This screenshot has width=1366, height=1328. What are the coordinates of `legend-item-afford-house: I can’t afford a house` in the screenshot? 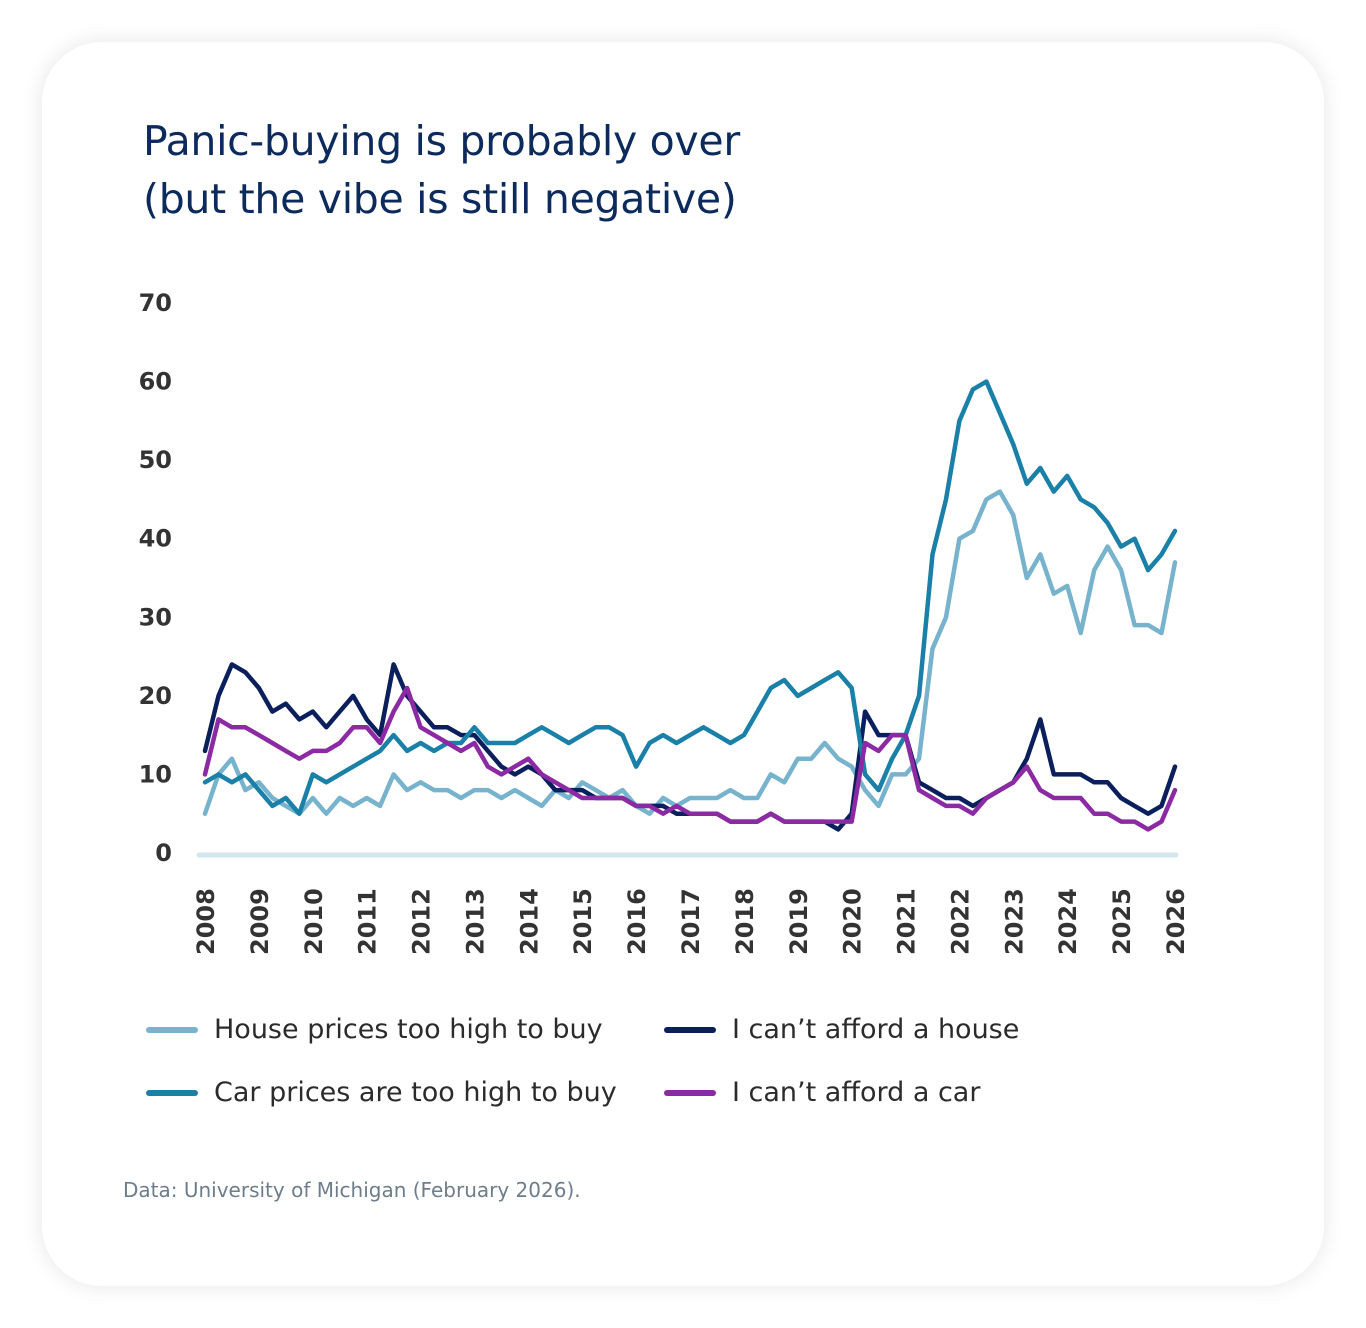 It's located at (841, 1029).